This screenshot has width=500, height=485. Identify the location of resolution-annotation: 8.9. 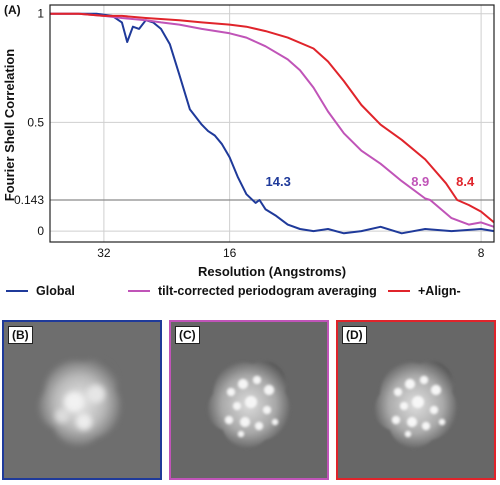
(420, 181).